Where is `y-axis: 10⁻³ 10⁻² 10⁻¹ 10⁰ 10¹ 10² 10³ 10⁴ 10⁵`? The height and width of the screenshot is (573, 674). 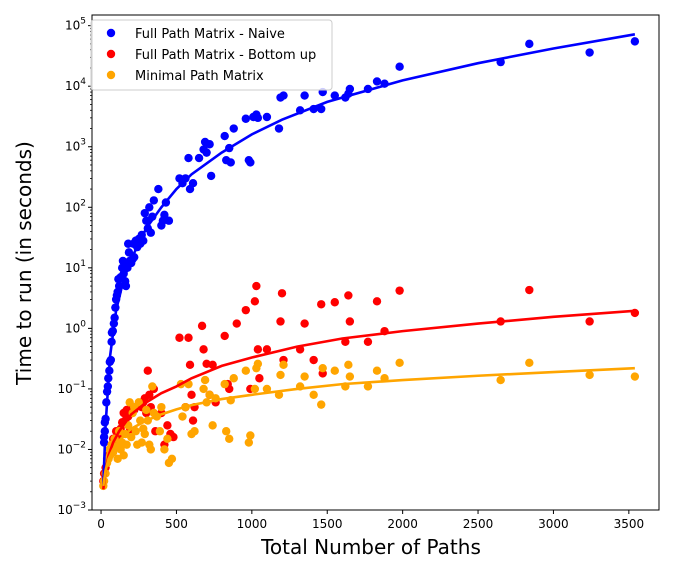
y-axis: 10⁻³ 10⁻² 10⁻¹ 10⁰ 10¹ 10² 10³ 10⁴ 10⁵ is located at coordinates (74, 267).